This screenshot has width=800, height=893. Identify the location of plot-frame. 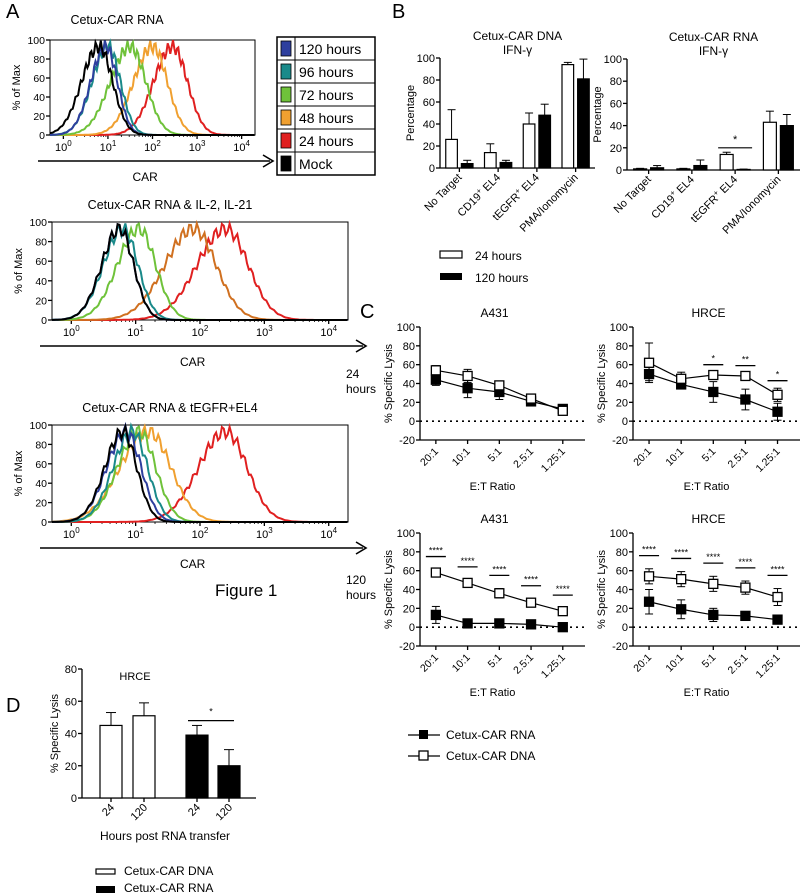
(200, 473).